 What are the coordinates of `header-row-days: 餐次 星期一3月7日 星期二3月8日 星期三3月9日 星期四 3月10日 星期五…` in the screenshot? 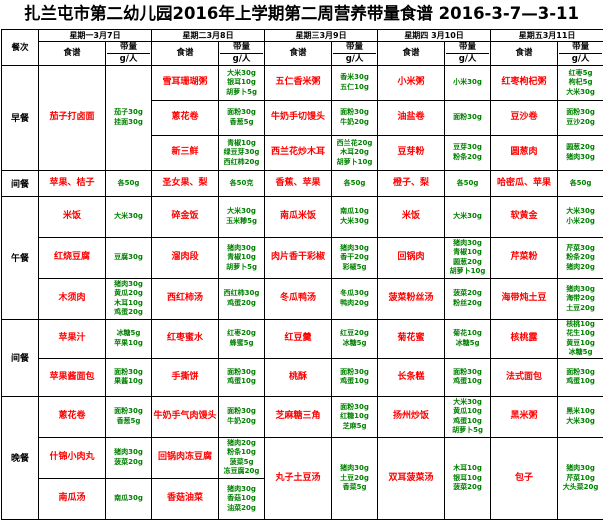 It's located at (302, 35).